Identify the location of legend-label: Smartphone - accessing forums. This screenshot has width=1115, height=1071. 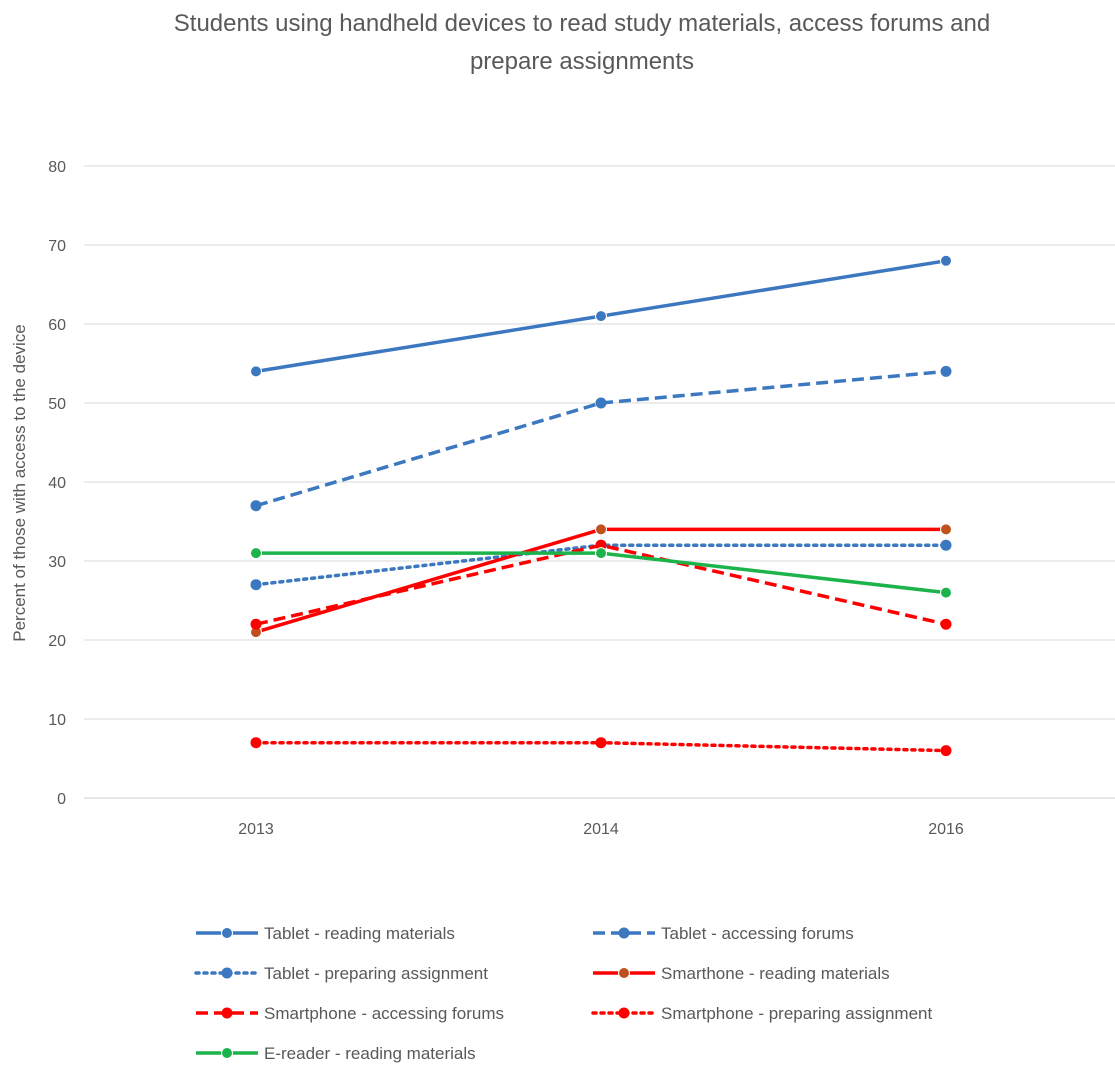
(384, 1013).